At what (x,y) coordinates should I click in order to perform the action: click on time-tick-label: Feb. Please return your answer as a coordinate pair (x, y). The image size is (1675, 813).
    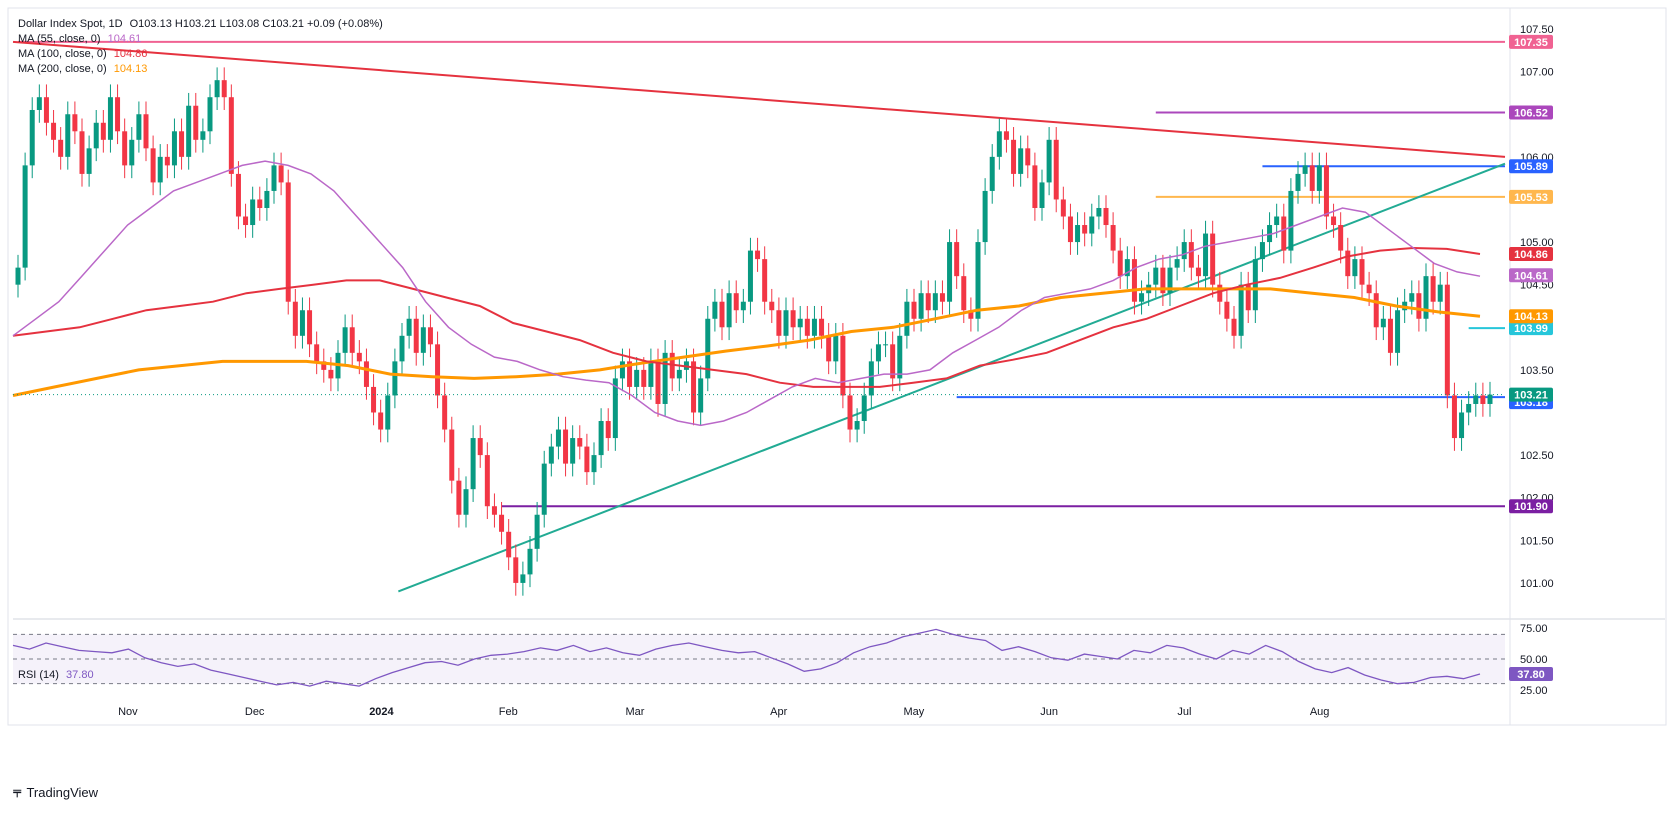
    Looking at the image, I should click on (508, 712).